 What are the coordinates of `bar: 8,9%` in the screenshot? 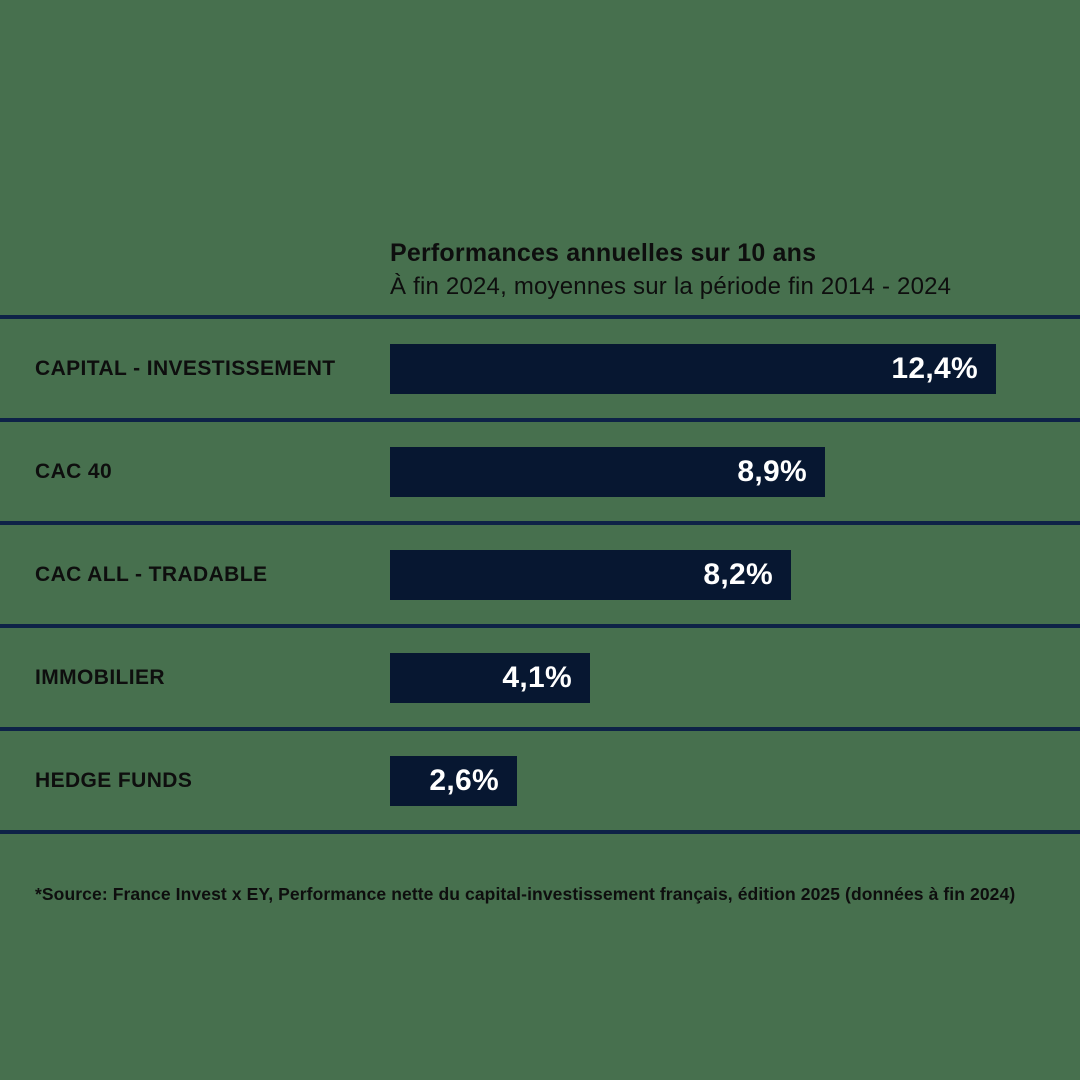 It's located at (607, 471).